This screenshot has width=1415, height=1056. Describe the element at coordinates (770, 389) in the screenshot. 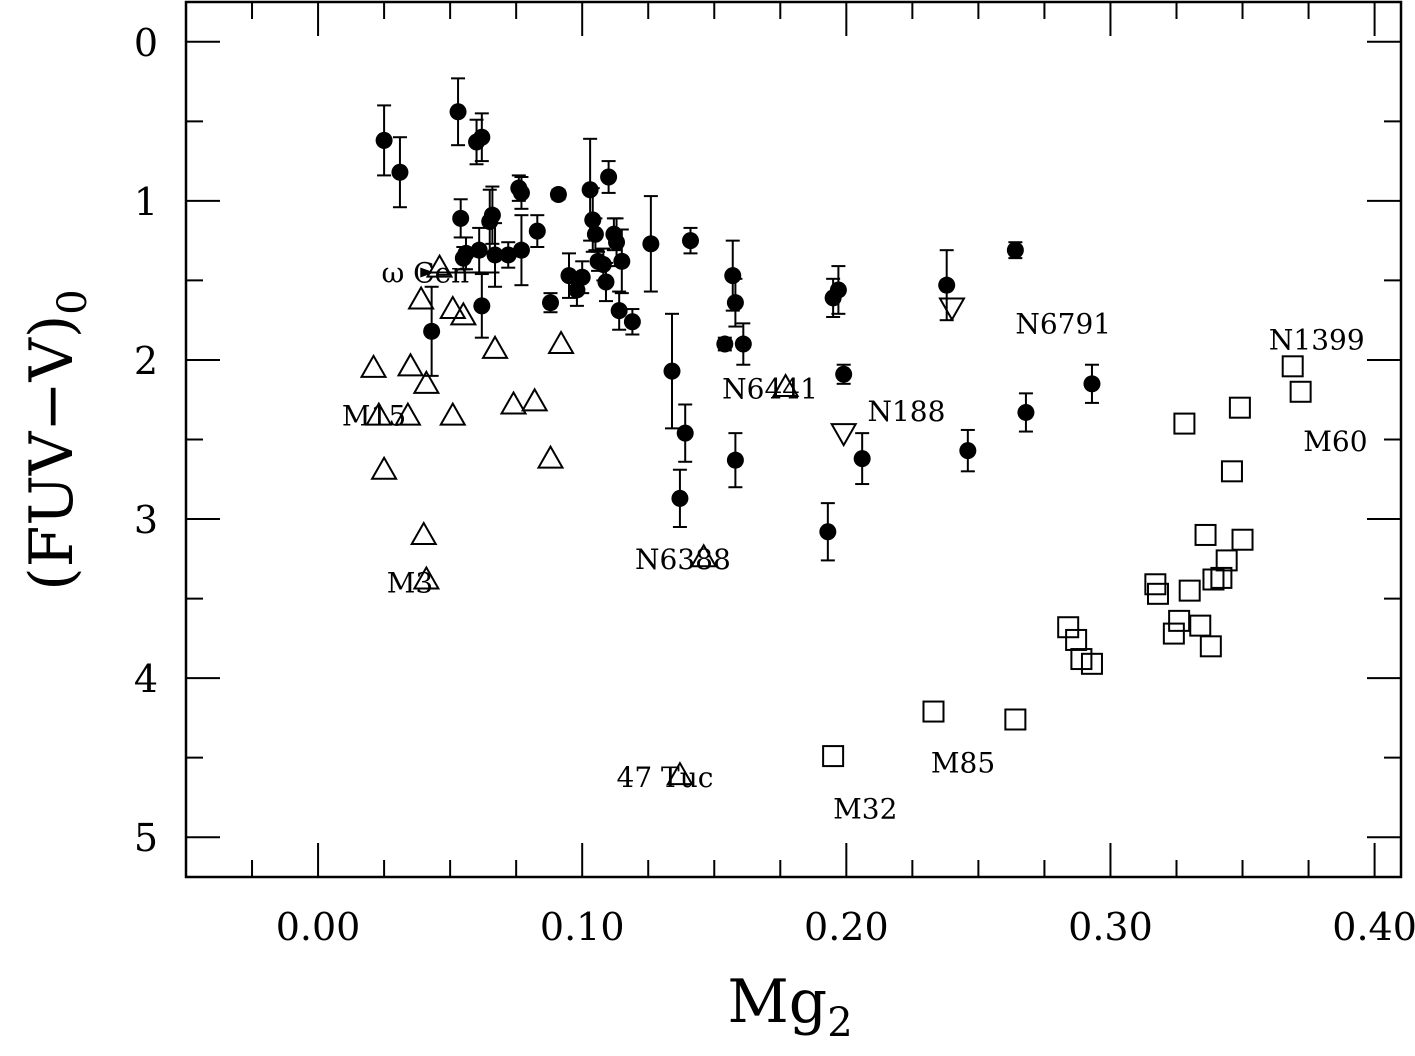

I see `annotation-label: N6441` at that location.